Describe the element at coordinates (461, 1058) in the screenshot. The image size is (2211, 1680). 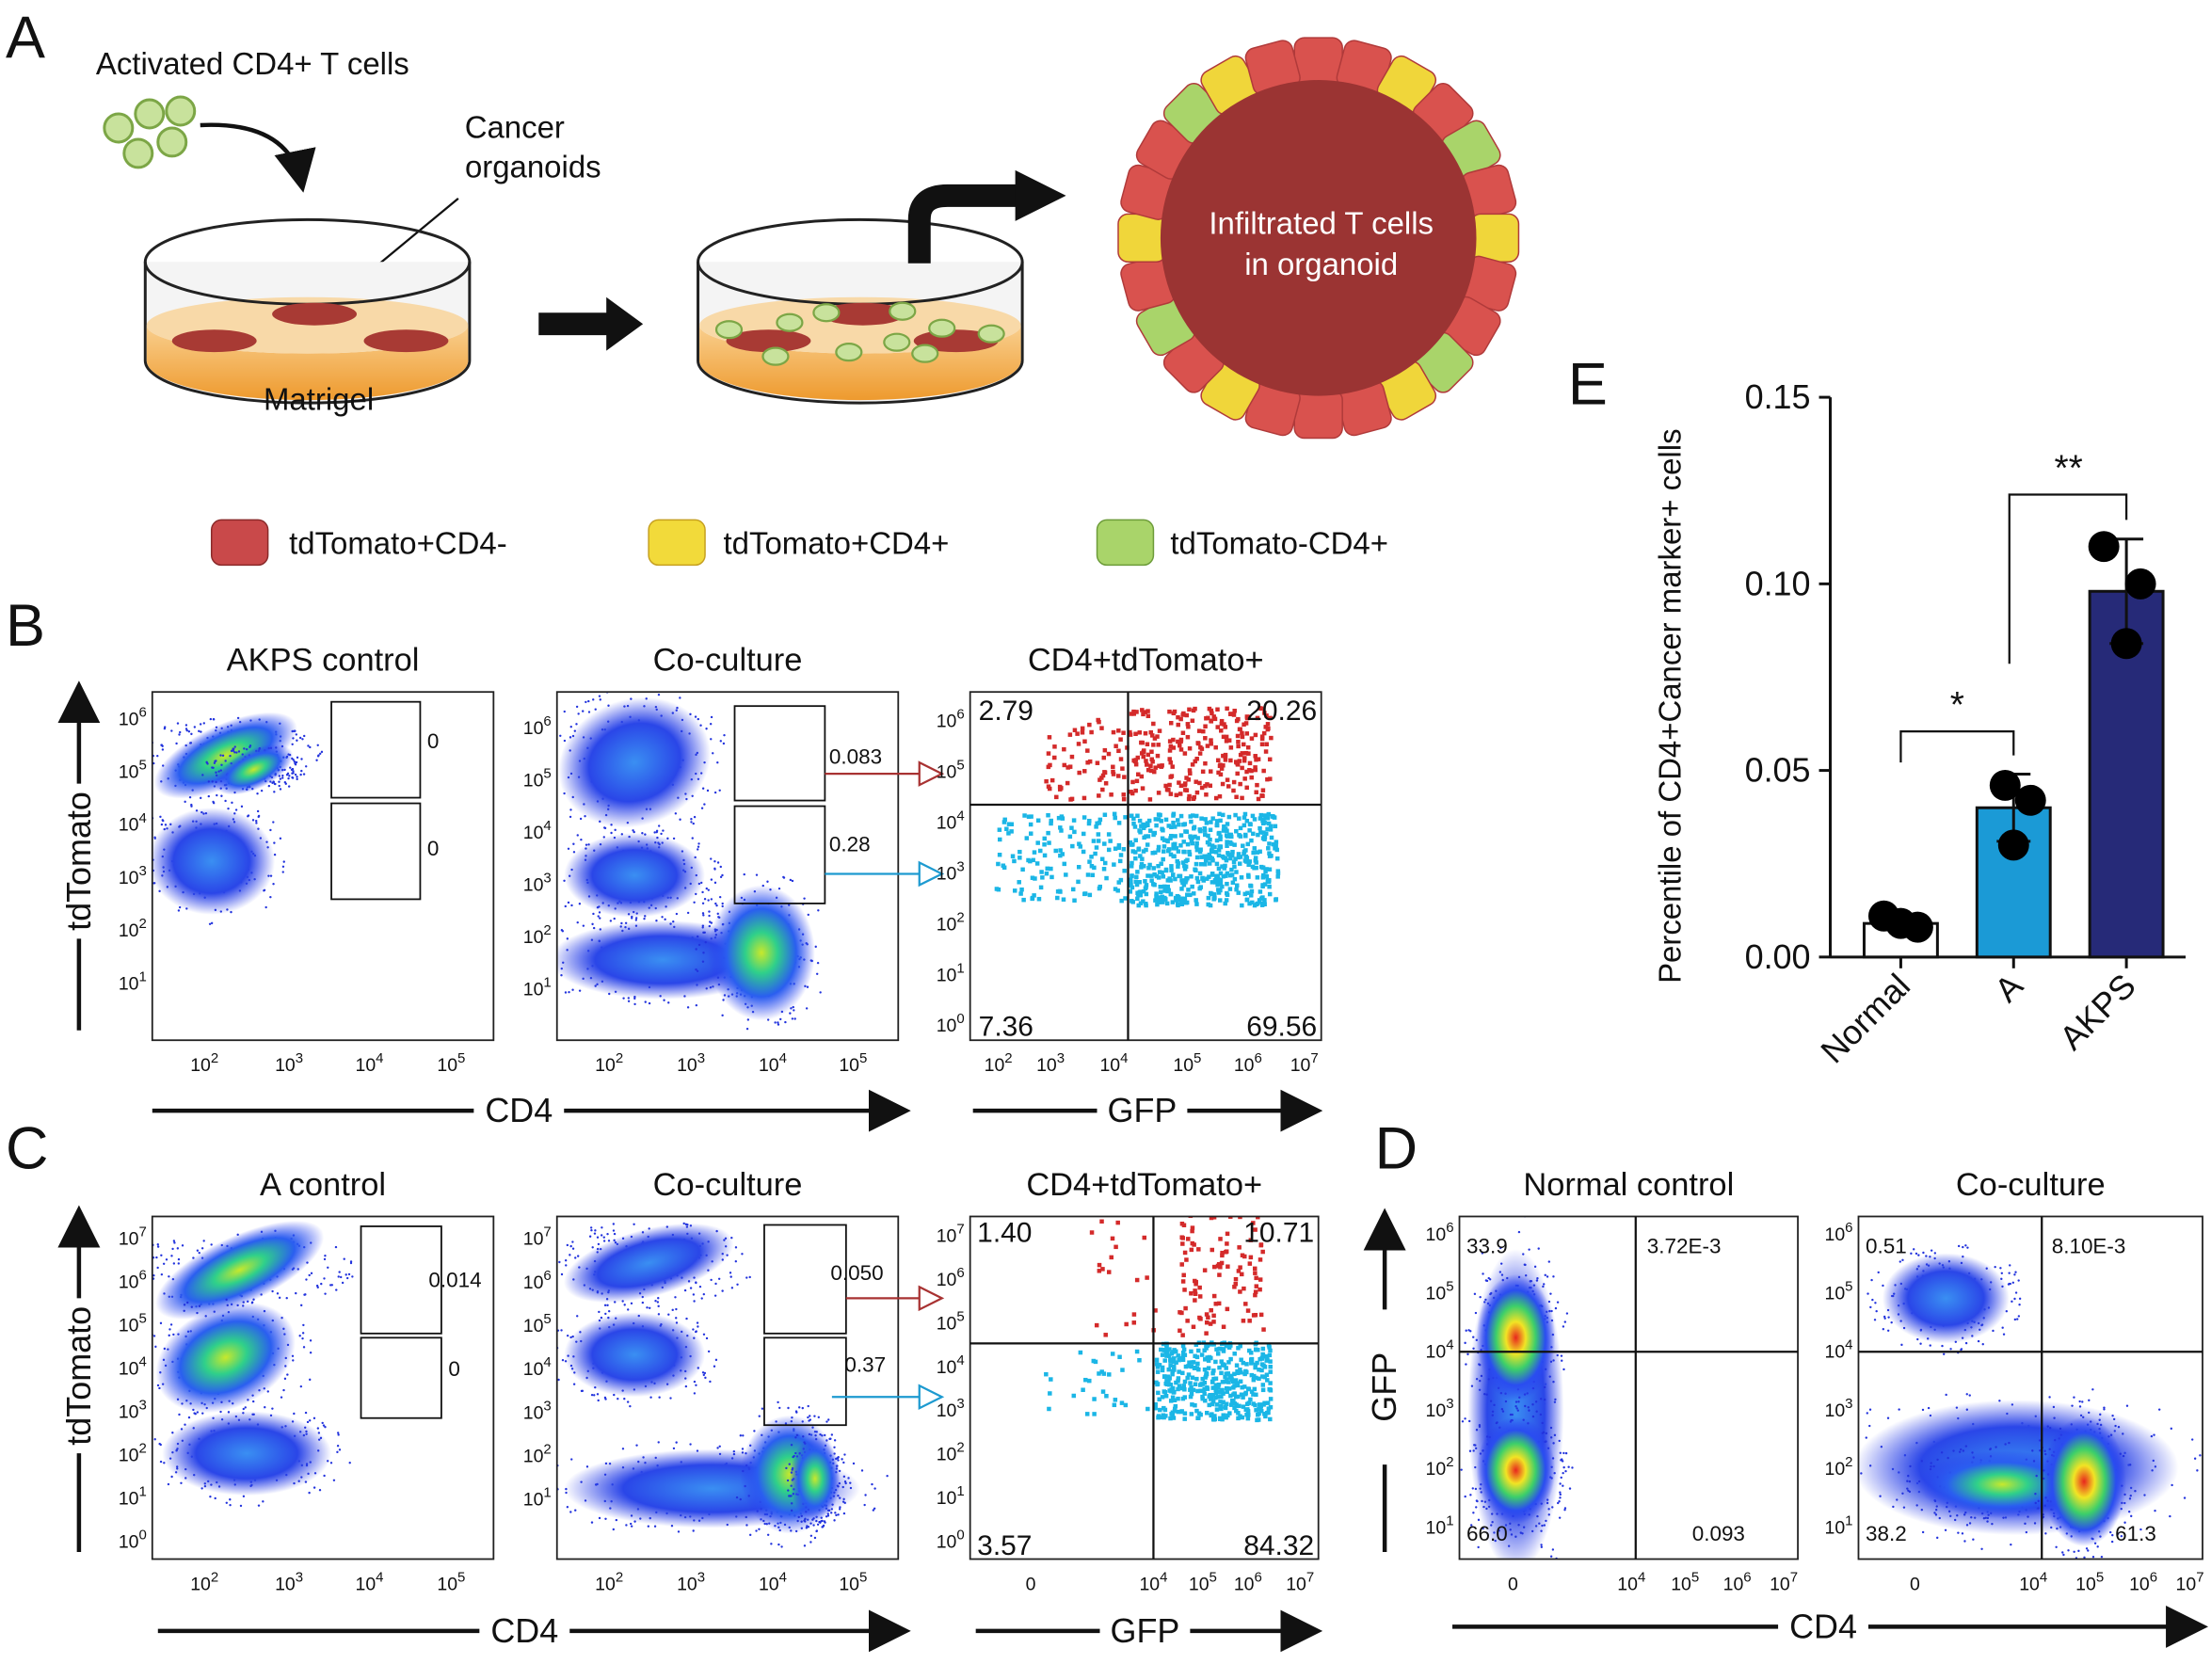
I see `tick-exp: 5` at that location.